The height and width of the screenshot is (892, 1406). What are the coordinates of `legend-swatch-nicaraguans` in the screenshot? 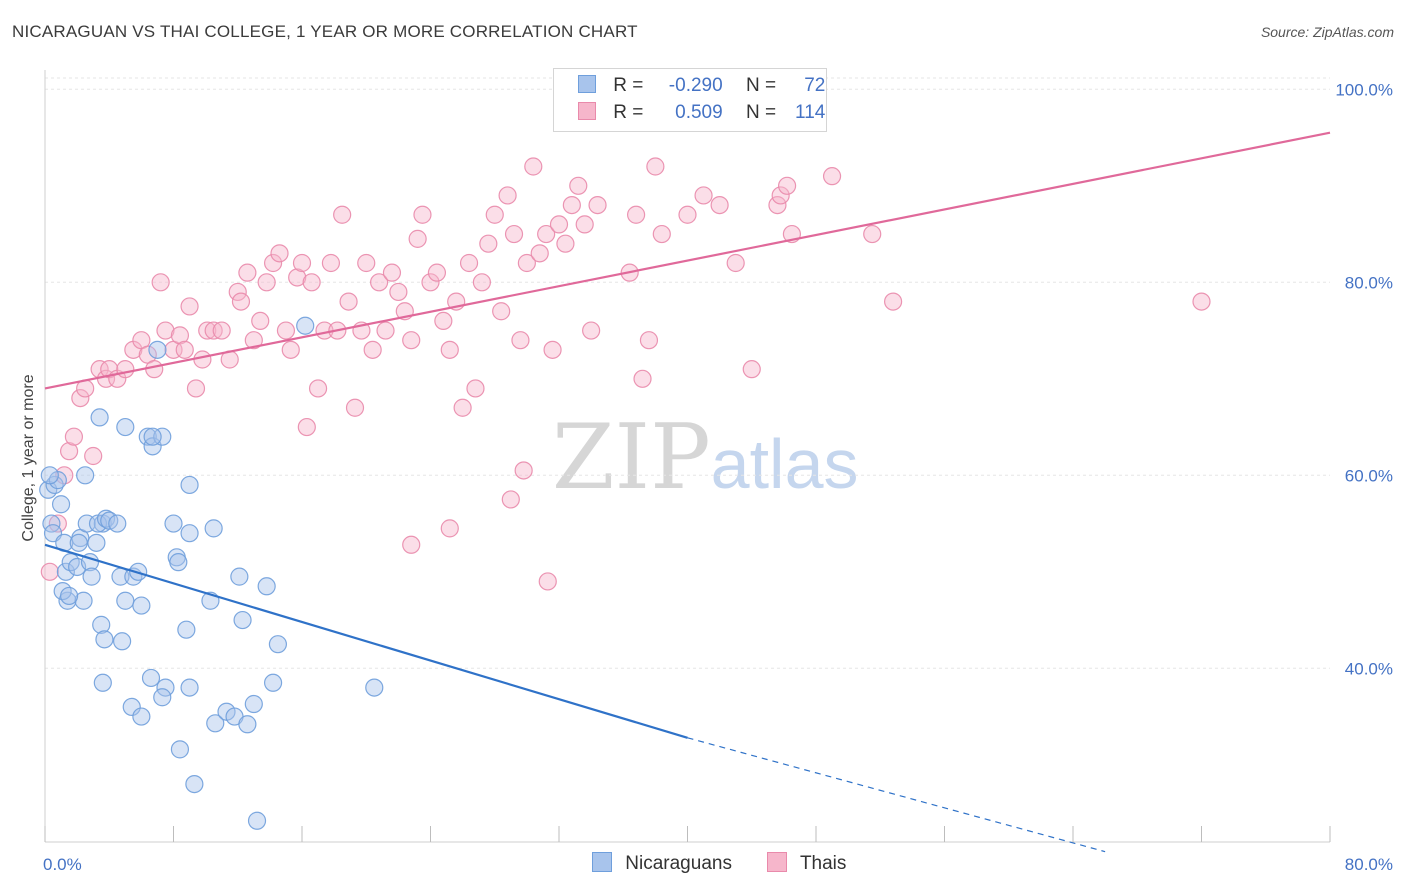 It's located at (587, 84).